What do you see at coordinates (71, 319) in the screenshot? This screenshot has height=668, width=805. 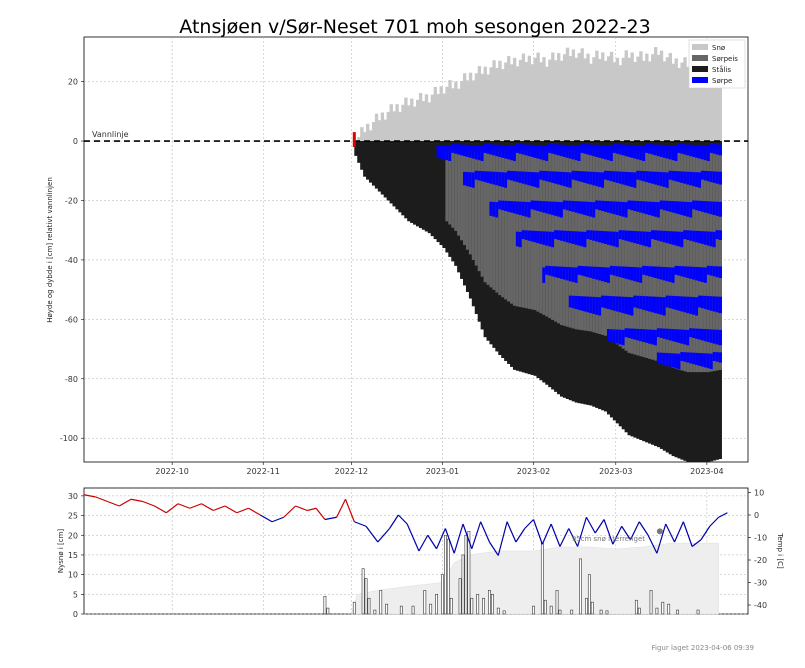 I see `ice-y-tick-label: -60` at bounding box center [71, 319].